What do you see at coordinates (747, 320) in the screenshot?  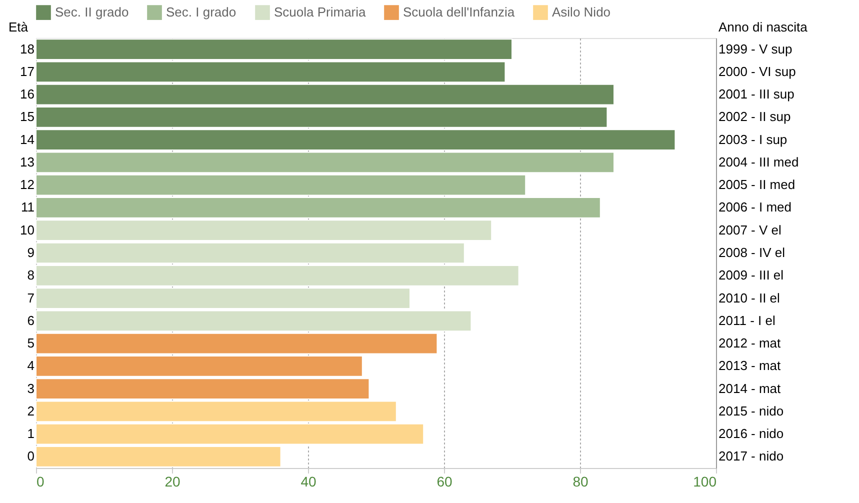 I see `y2-tick-label: 2011 - I el` at bounding box center [747, 320].